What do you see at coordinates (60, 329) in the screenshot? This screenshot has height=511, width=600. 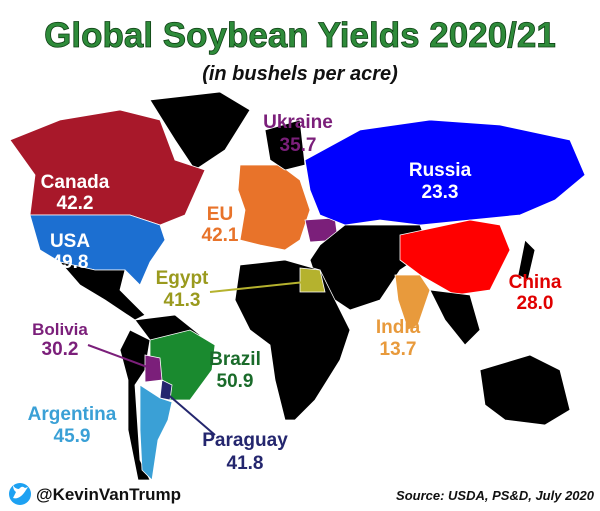 I see `region-name: Bolivia` at bounding box center [60, 329].